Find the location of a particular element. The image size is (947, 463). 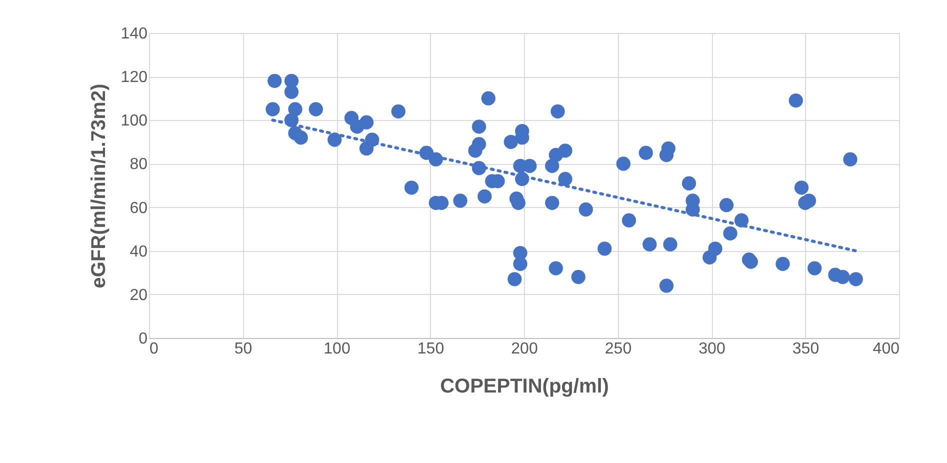

y-tick-label: 60 is located at coordinates (139, 208).